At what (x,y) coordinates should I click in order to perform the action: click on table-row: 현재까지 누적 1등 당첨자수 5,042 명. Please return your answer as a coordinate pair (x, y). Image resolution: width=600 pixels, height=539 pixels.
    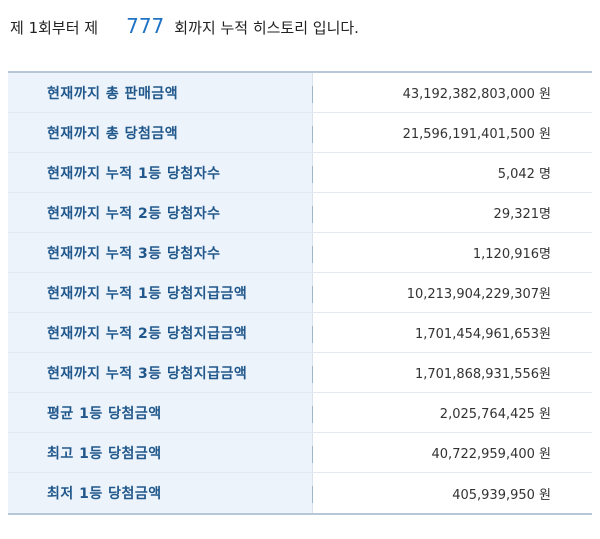
    Looking at the image, I should click on (300, 173).